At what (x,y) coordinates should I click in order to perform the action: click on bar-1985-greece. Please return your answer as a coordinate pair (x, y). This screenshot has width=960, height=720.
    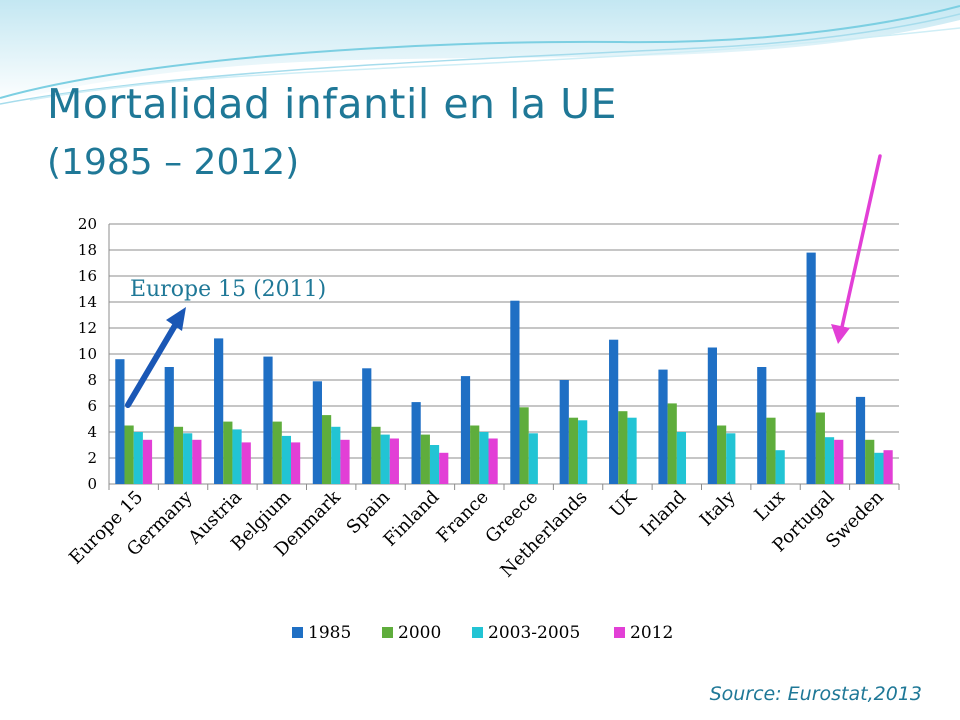
    Looking at the image, I should click on (515, 392).